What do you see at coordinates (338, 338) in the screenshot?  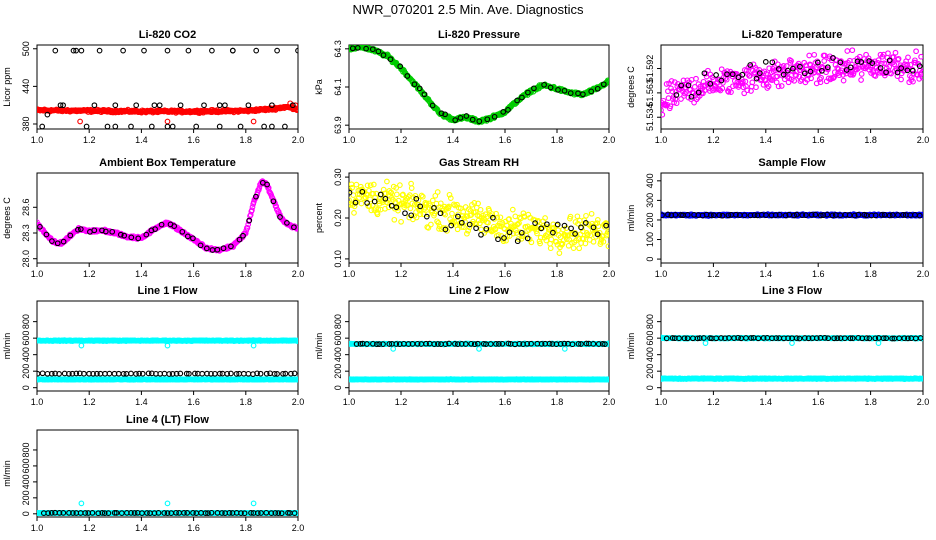 I see `y-tick-label: 600` at bounding box center [338, 338].